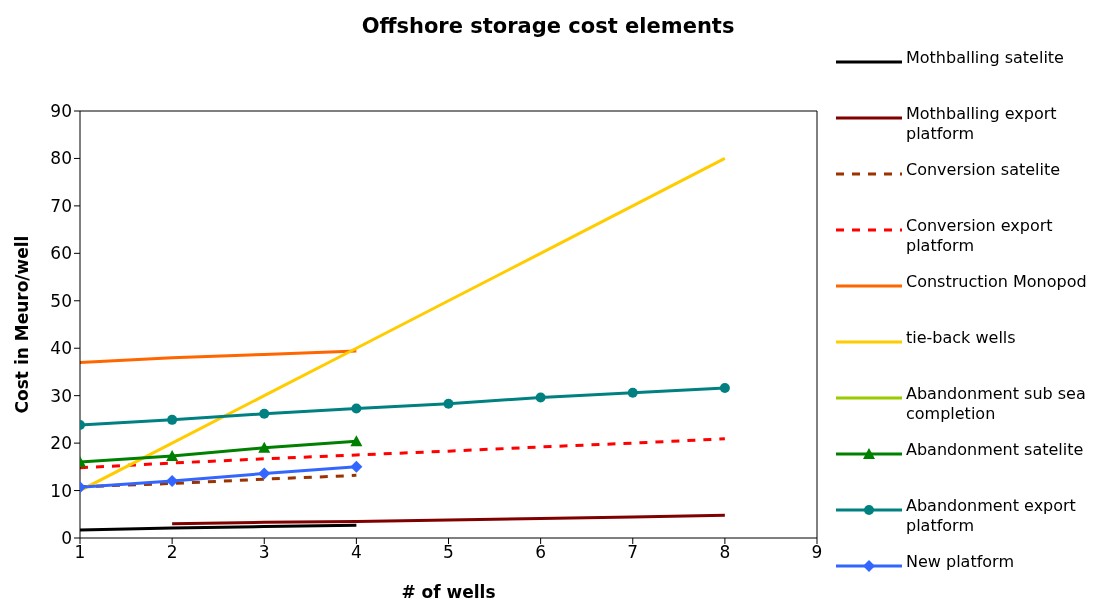 This screenshot has width=1105, height=615. I want to click on x-axis-title: # of wells, so click(448, 592).